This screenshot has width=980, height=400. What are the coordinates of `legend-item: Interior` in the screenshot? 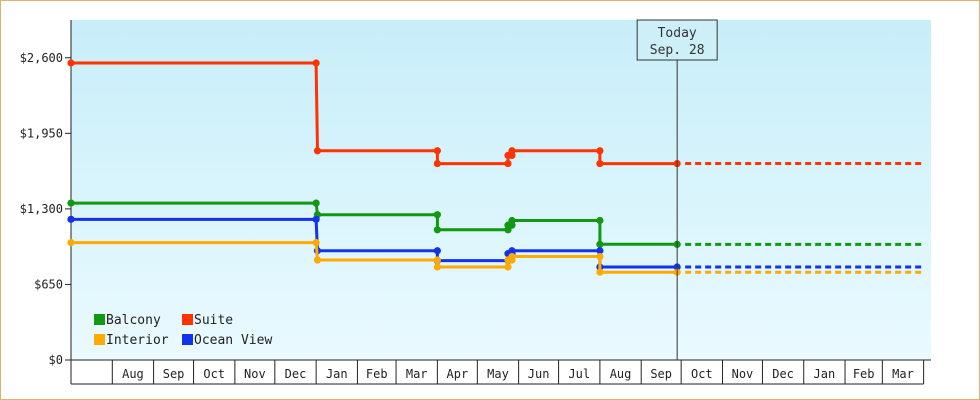 It's located at (131, 340).